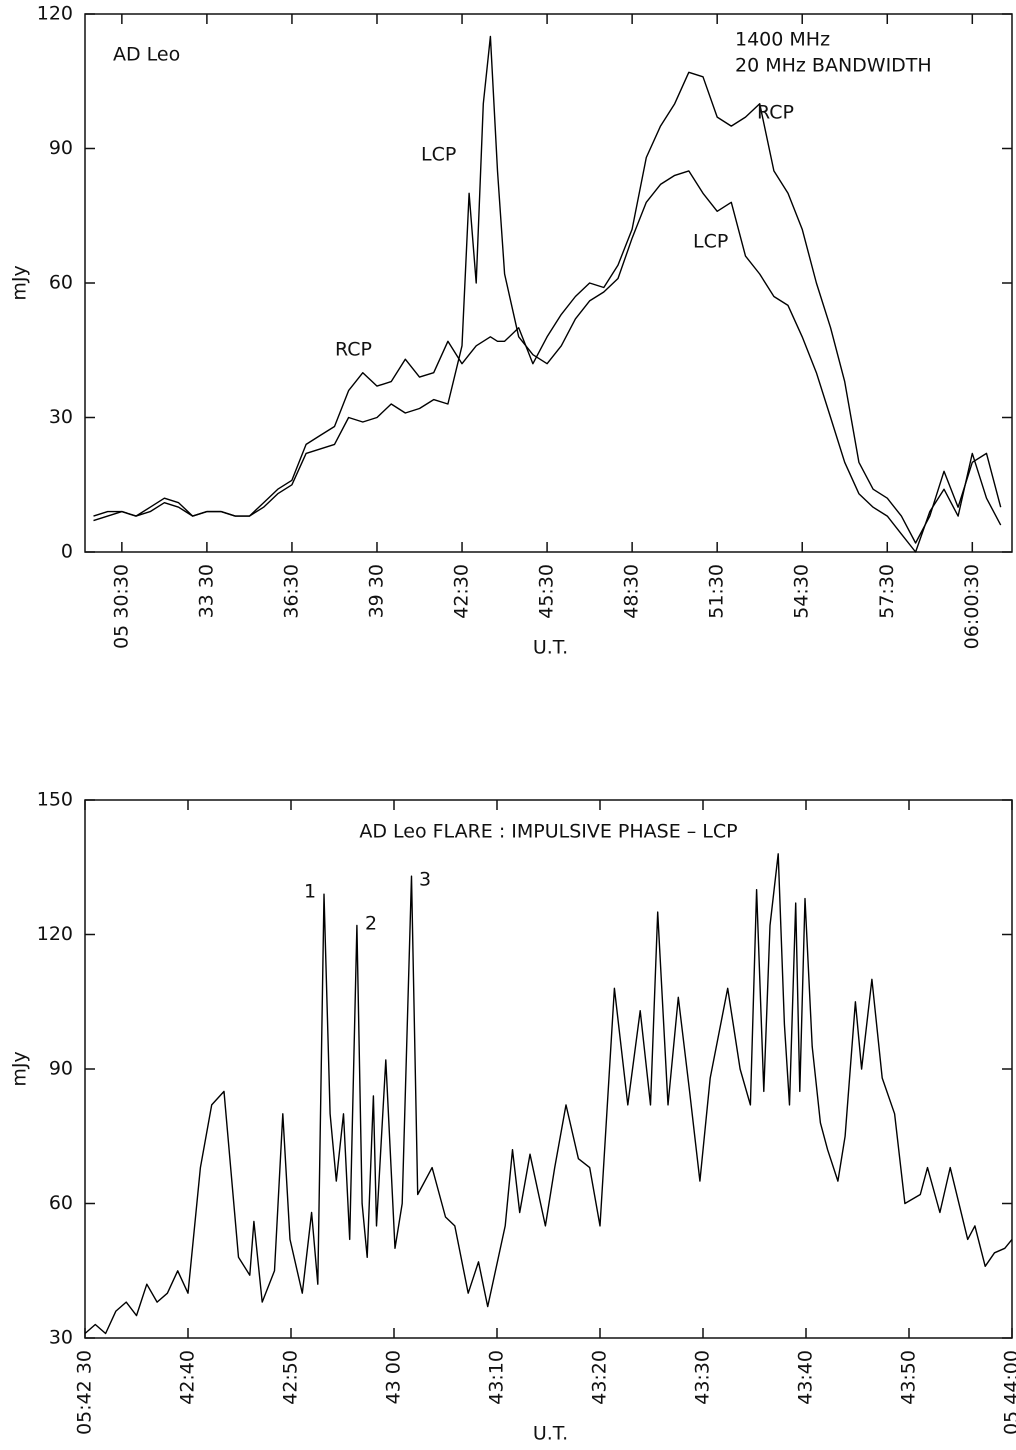 Image resolution: width=1016 pixels, height=1450 pixels. What do you see at coordinates (394, 1377) in the screenshot?
I see `x-tick-label: 43 00` at bounding box center [394, 1377].